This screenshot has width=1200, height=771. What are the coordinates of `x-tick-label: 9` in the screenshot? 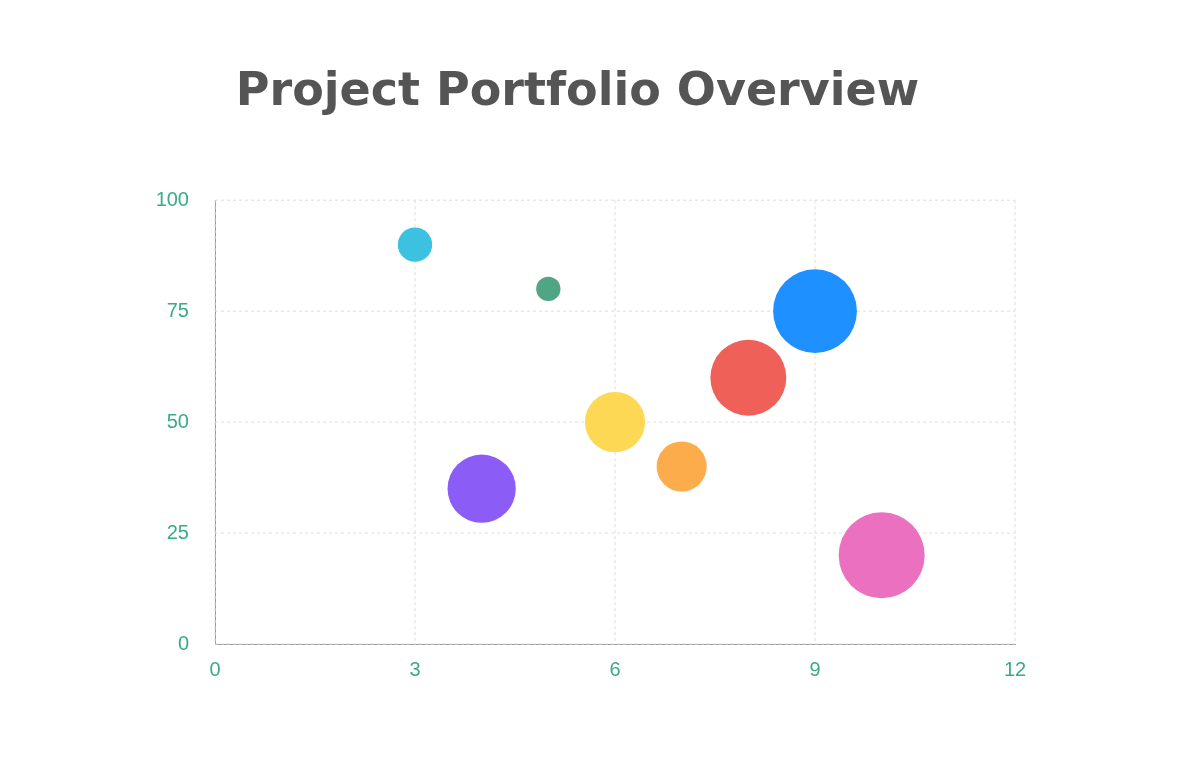 It's located at (815, 668).